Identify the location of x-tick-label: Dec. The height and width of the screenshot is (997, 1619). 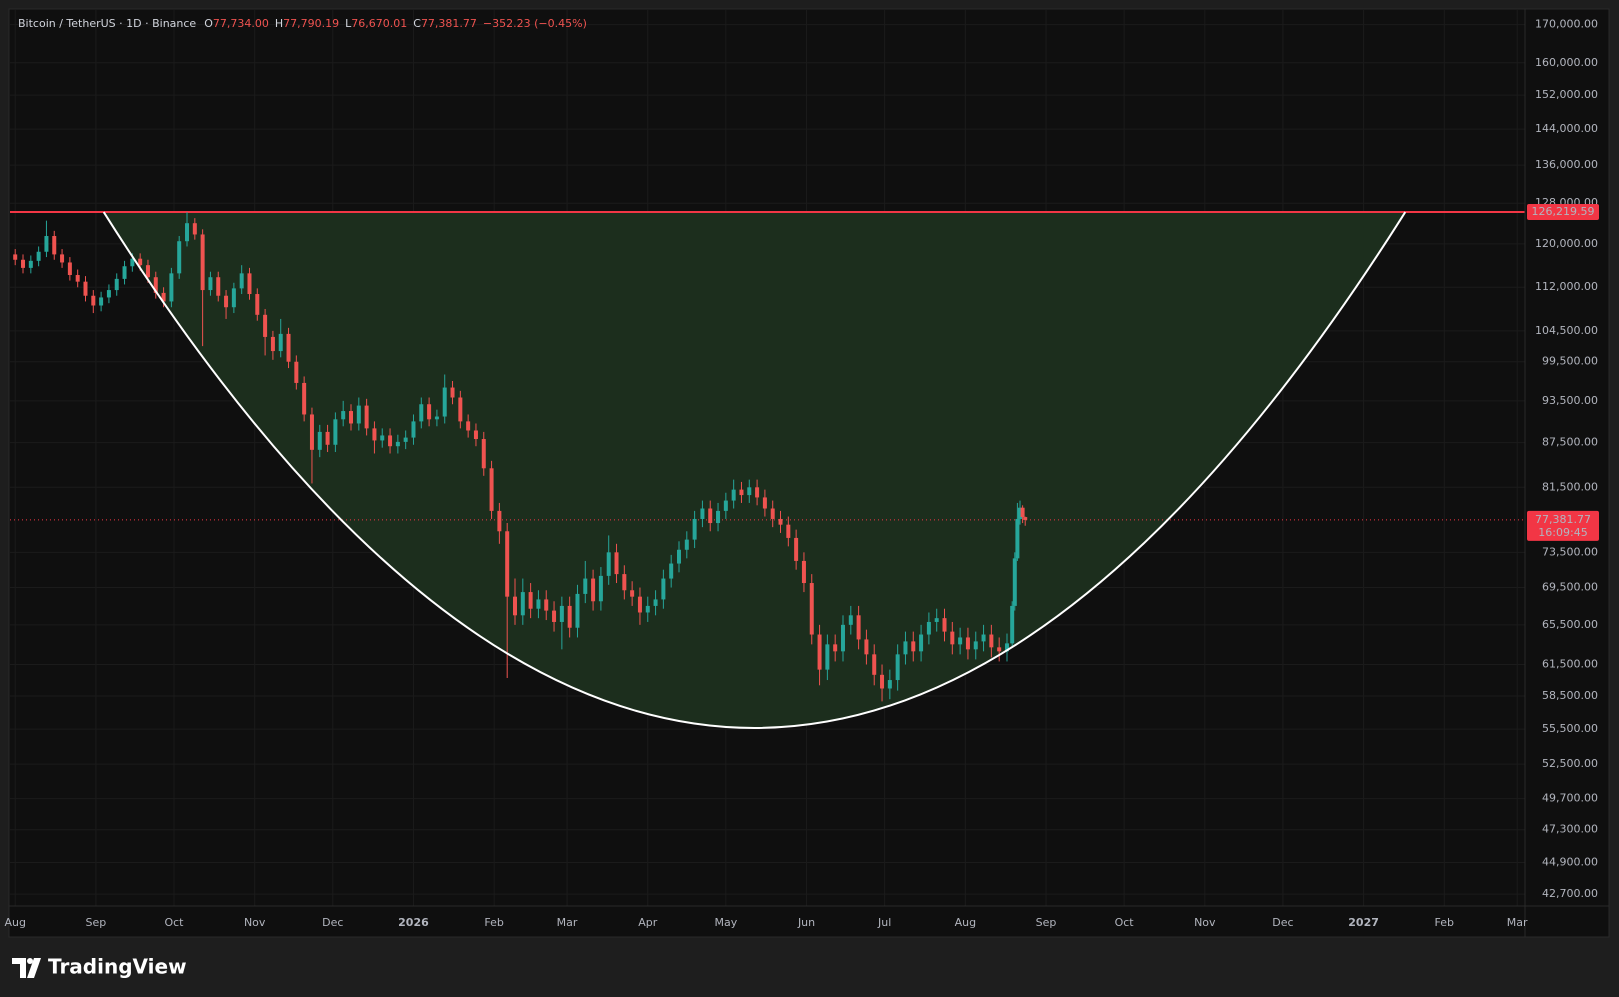
(1282, 922).